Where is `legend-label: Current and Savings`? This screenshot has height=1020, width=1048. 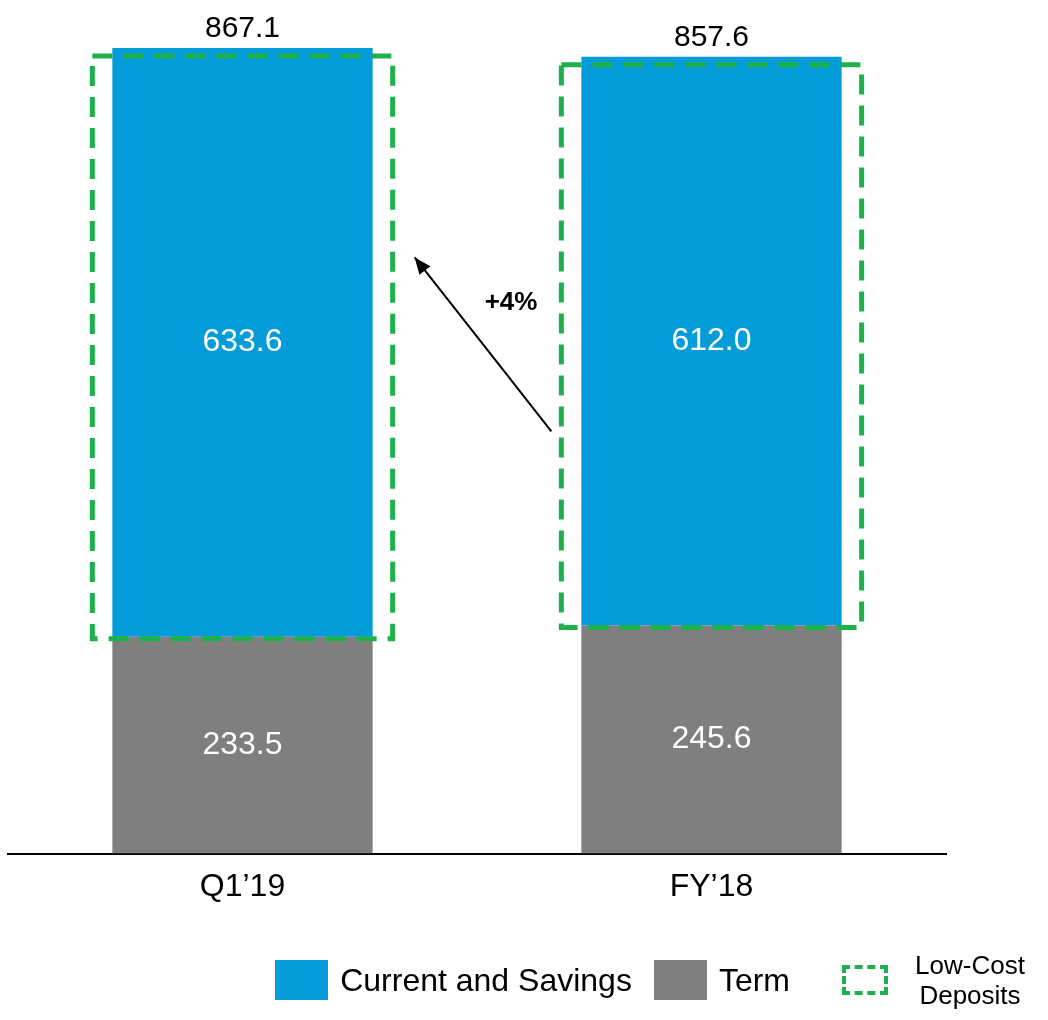
legend-label: Current and Savings is located at coordinates (486, 980).